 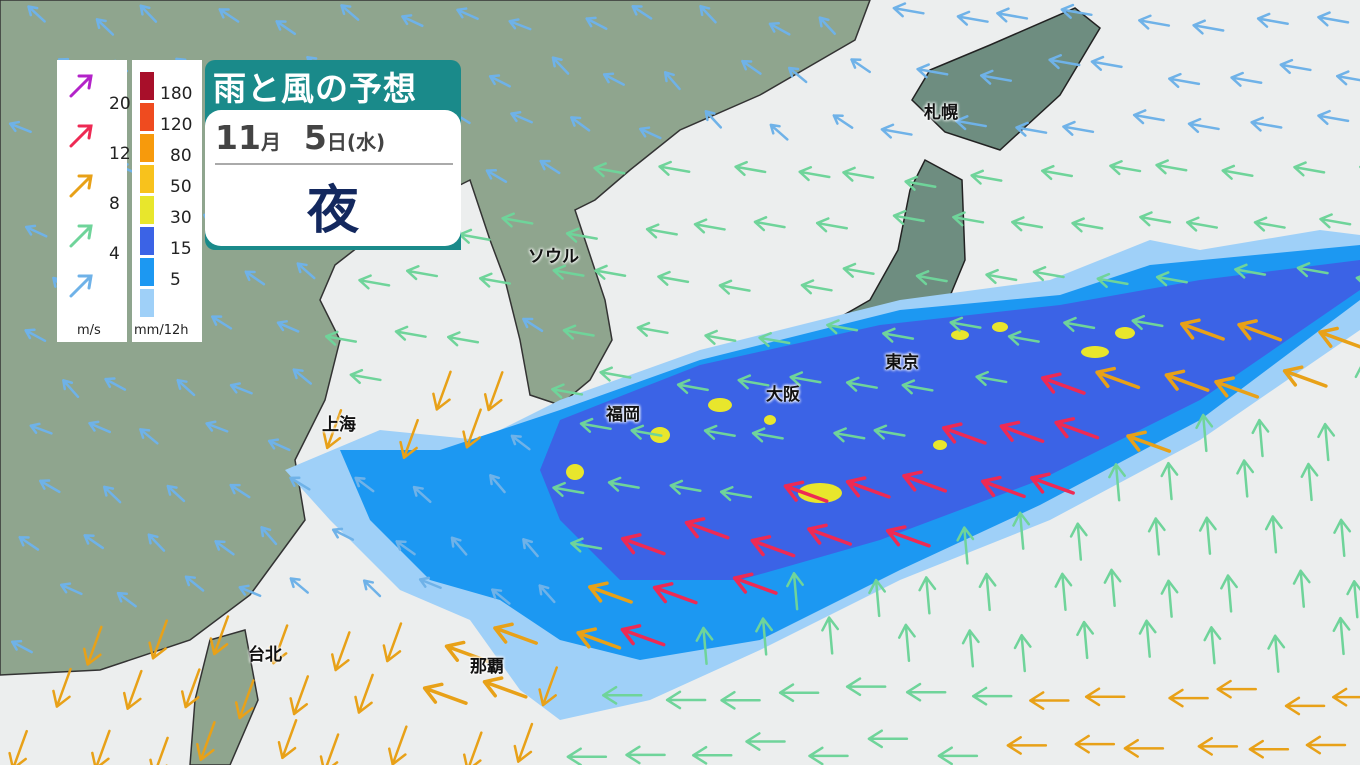 What do you see at coordinates (315, 137) in the screenshot?
I see `day: 5` at bounding box center [315, 137].